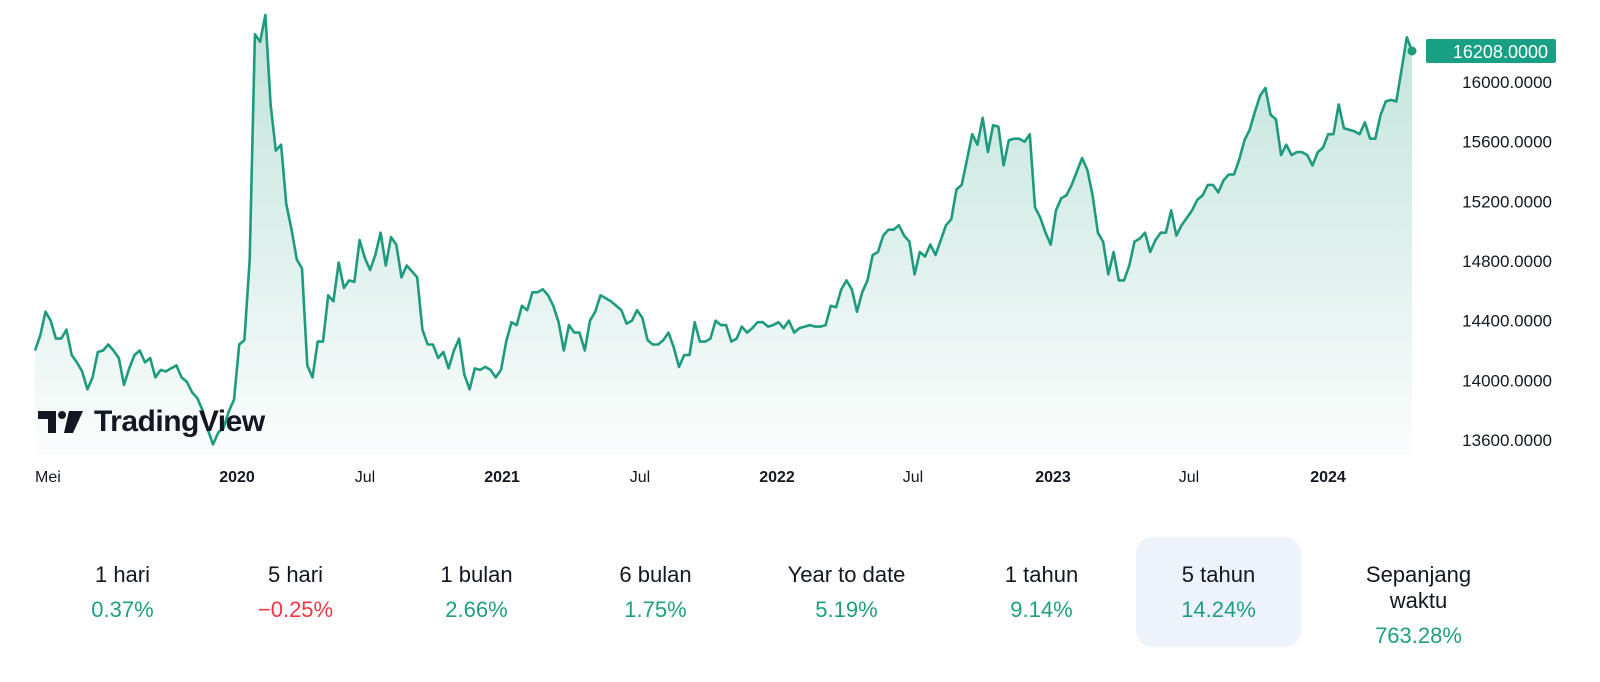 This screenshot has height=682, width=1600. Describe the element at coordinates (1507, 201) in the screenshot. I see `y-tick-label: 15200.0000` at that location.